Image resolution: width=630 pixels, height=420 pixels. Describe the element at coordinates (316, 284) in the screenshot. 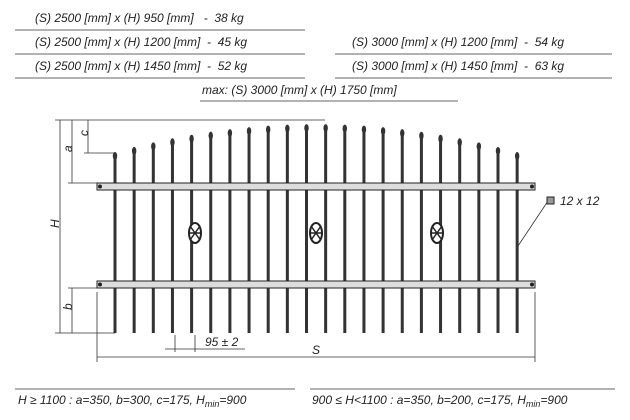

I see `bottom-rail` at that location.